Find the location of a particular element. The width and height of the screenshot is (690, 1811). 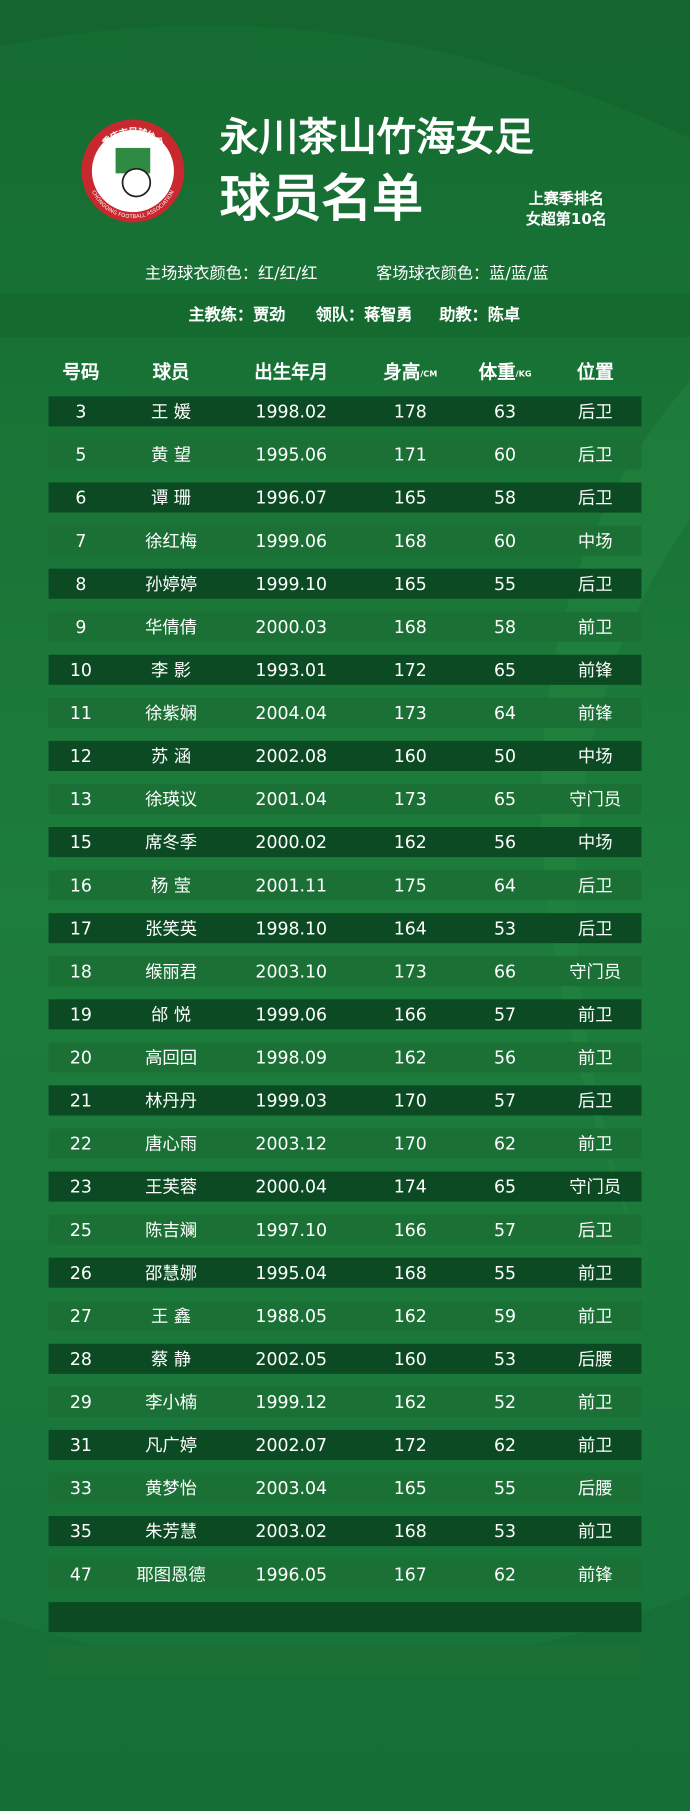

cell: 中场 is located at coordinates (595, 843).